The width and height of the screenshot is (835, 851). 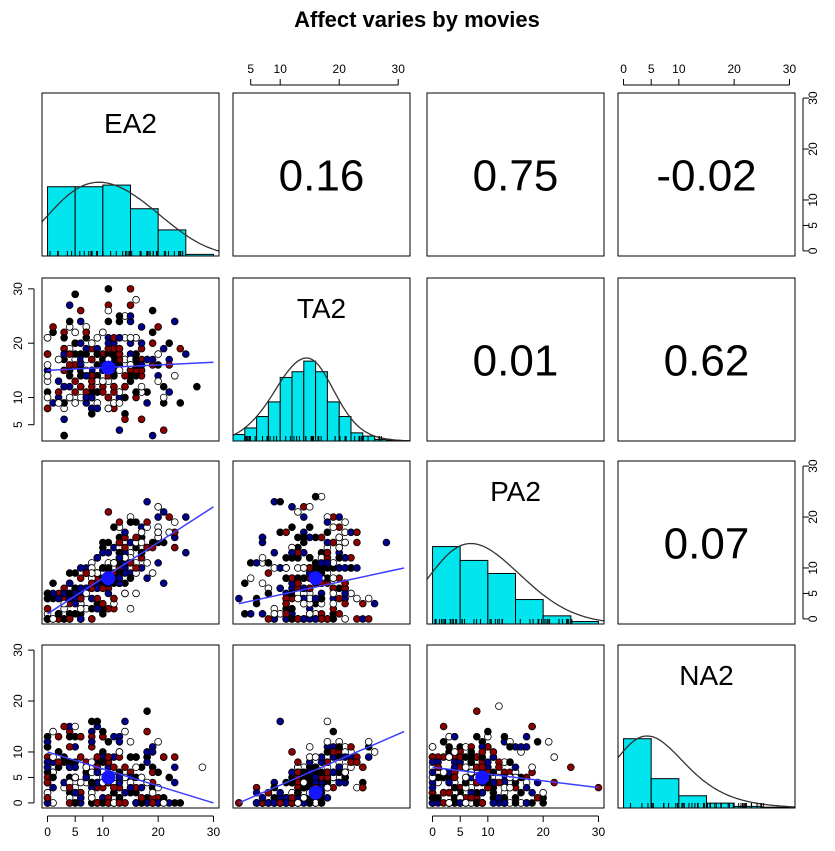 What do you see at coordinates (132, 827) in the screenshot?
I see `bottom-axis-EA2: 0 5 10 20 30` at bounding box center [132, 827].